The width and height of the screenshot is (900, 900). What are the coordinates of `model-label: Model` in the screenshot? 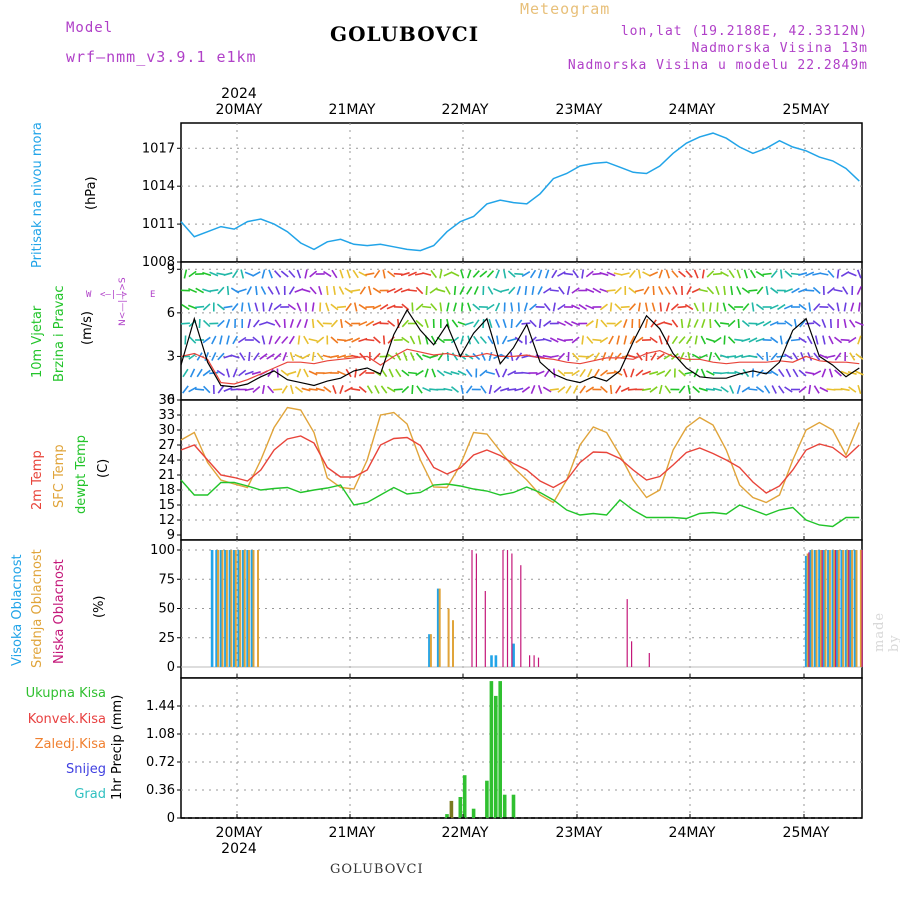 It's located at (90, 28).